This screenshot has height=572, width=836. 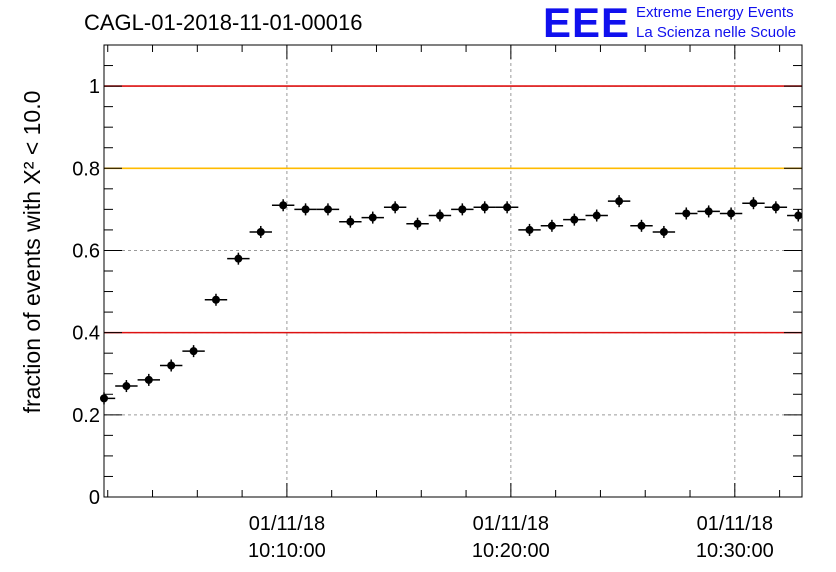 What do you see at coordinates (223, 22) in the screenshot?
I see `chart-title: CAGL-01-2018-11-01-00016` at bounding box center [223, 22].